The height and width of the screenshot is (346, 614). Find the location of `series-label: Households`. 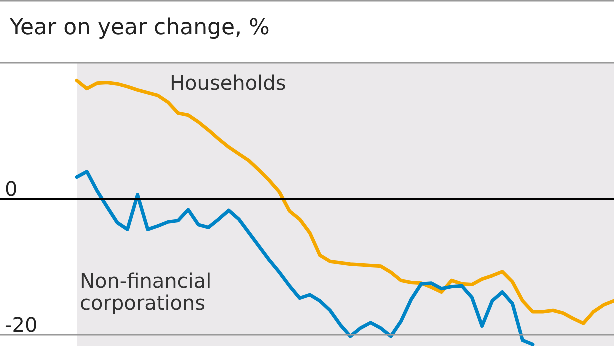

series-label: Households is located at coordinates (228, 83).